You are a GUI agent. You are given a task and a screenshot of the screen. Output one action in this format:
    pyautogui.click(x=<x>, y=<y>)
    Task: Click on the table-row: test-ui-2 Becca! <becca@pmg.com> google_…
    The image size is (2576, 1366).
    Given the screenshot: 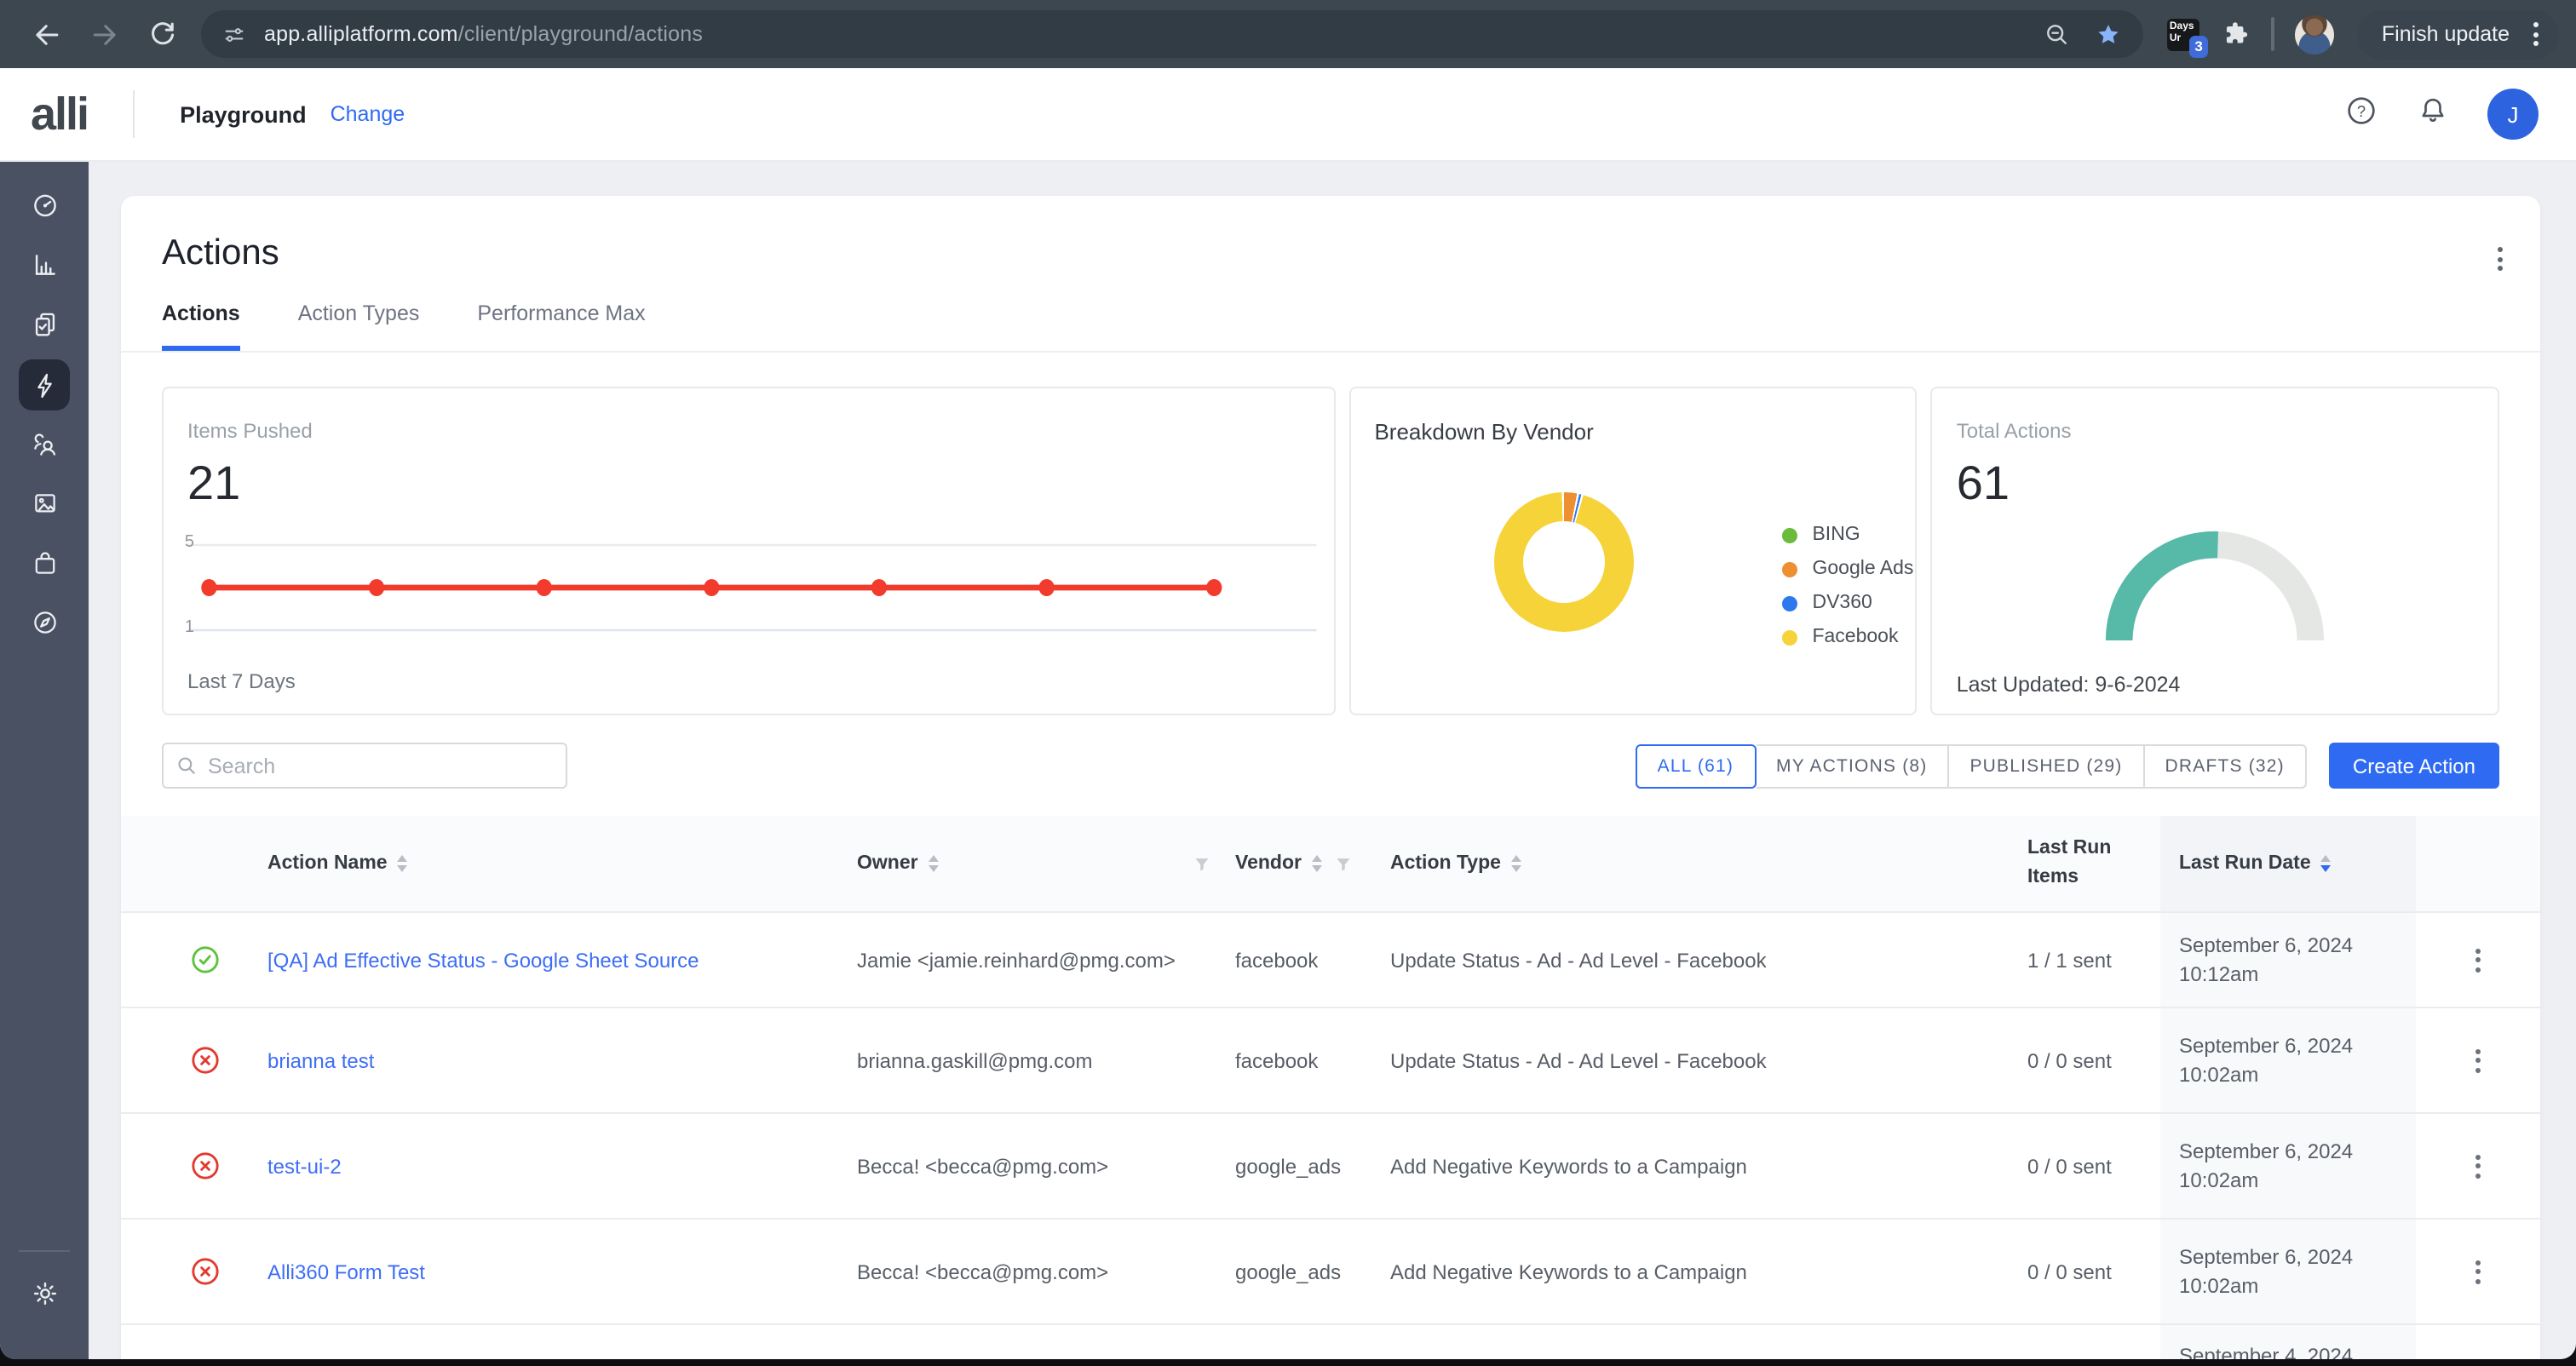 What is the action you would take?
    pyautogui.click(x=1331, y=1165)
    